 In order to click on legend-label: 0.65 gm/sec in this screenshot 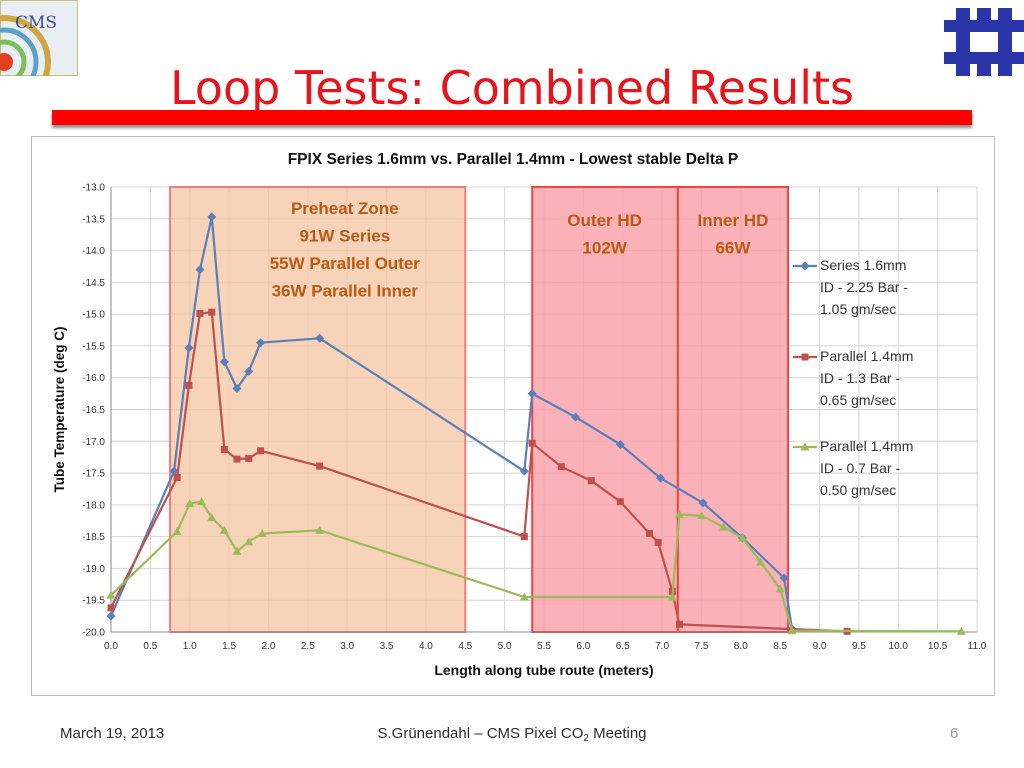, I will do `click(858, 400)`.